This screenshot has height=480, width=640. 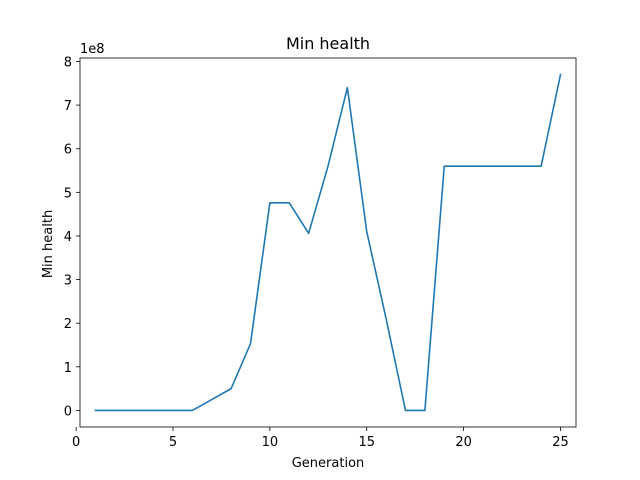 I want to click on x-tick-label: 10, so click(x=270, y=442).